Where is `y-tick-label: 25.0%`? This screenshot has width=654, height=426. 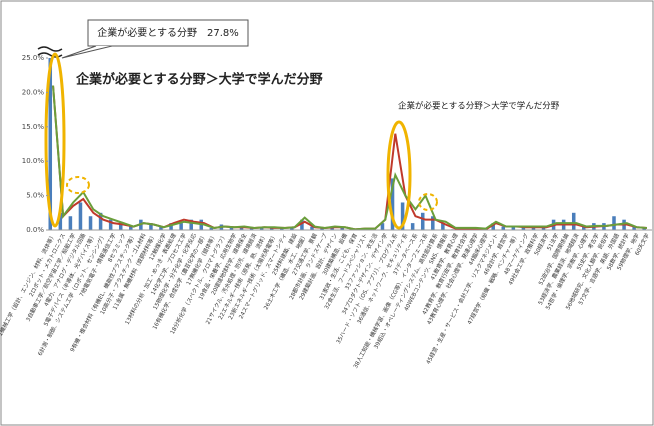 y-tick-label: 25.0% is located at coordinates (33, 58).